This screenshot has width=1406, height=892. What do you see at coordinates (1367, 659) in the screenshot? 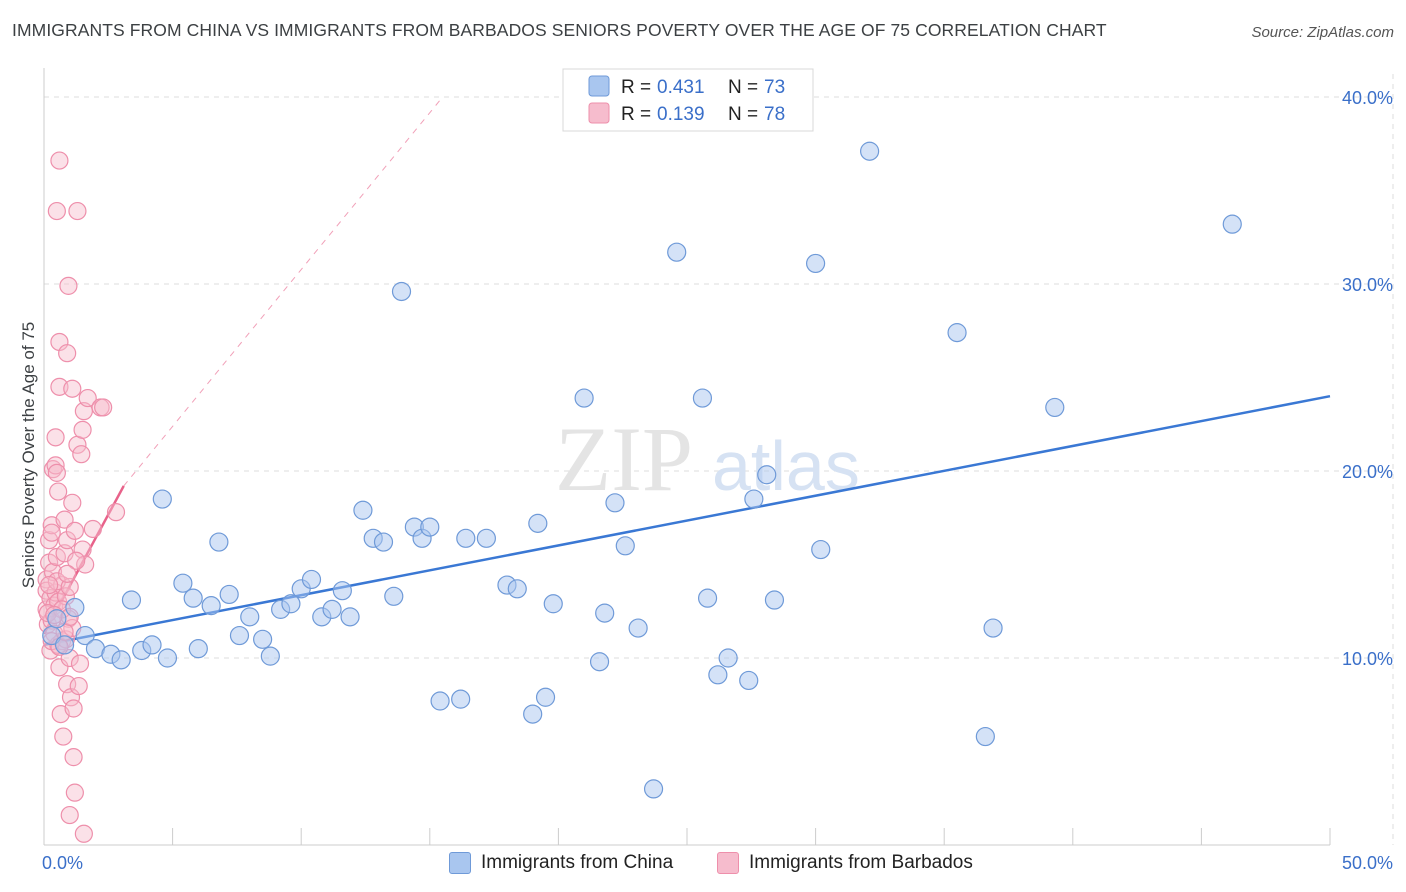
I see `y-tick-label: 10.0%` at bounding box center [1367, 659].